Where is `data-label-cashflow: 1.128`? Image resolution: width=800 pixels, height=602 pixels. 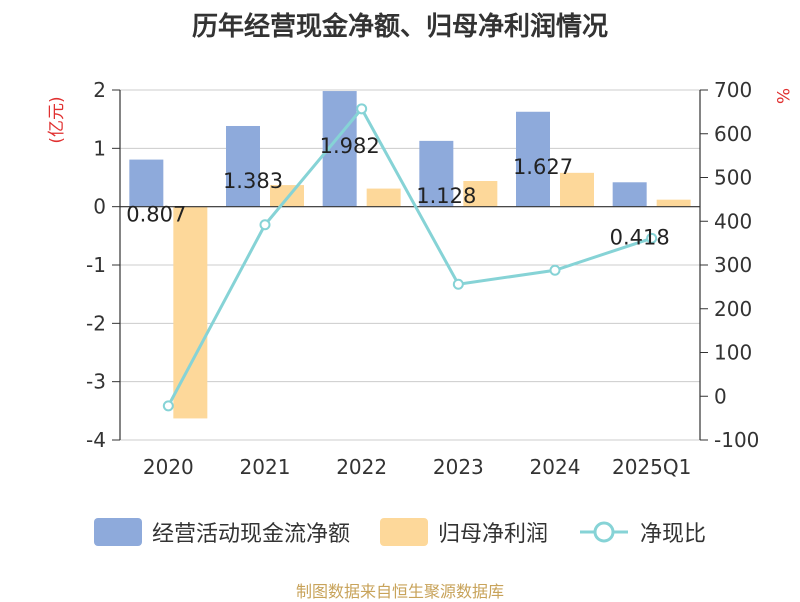 data-label-cashflow: 1.128 is located at coordinates (446, 196).